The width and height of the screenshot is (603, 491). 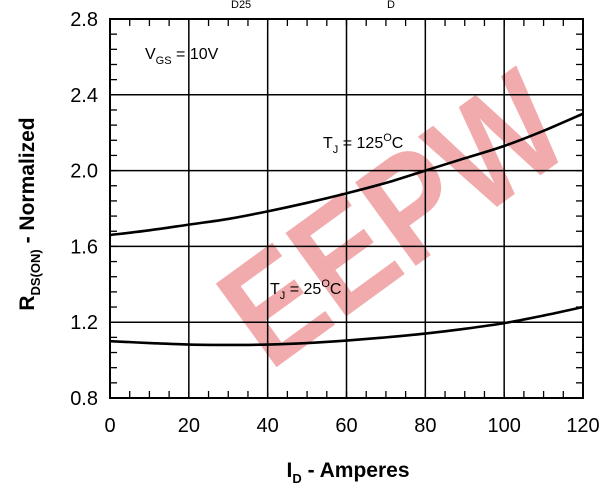 What do you see at coordinates (84, 209) in the screenshot?
I see `y-tick-labels: 0.8 1.2 1.6 2.0 2.4 2.8` at bounding box center [84, 209].